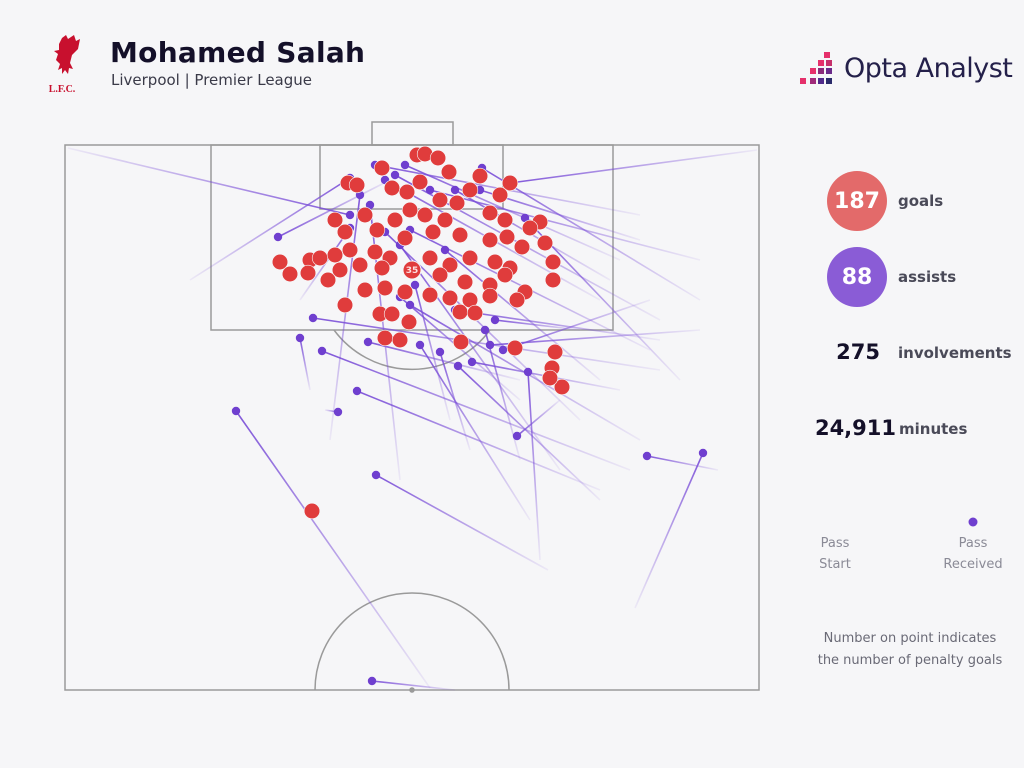  I want to click on lfc-liverbird-crest: L.F.C., so click(64, 65).